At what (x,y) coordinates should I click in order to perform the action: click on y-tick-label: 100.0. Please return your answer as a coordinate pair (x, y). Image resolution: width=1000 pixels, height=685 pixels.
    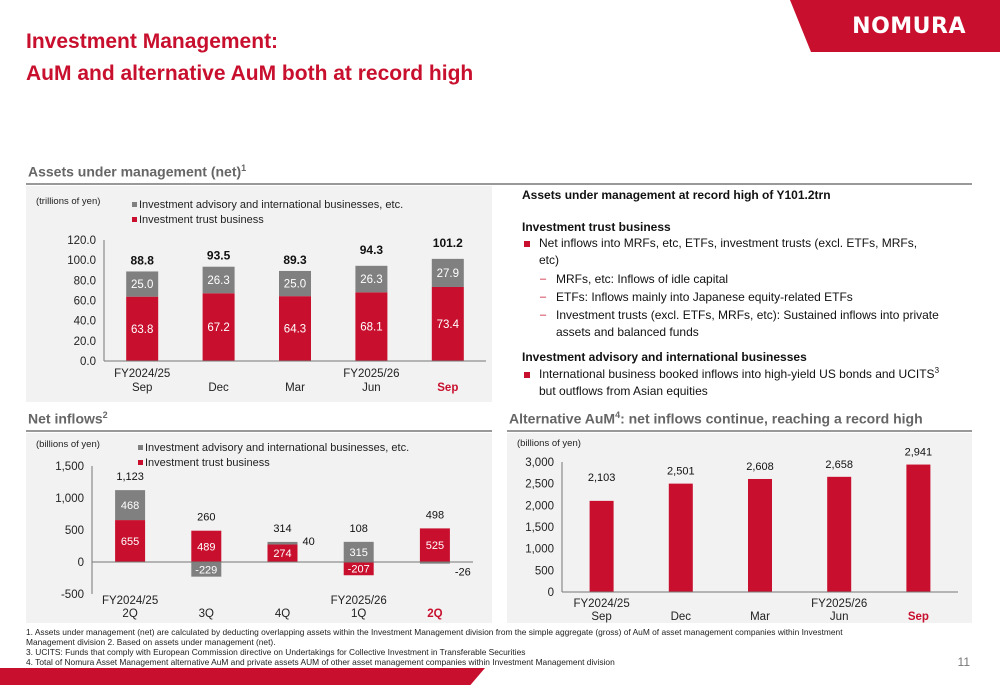
    Looking at the image, I should click on (81, 261).